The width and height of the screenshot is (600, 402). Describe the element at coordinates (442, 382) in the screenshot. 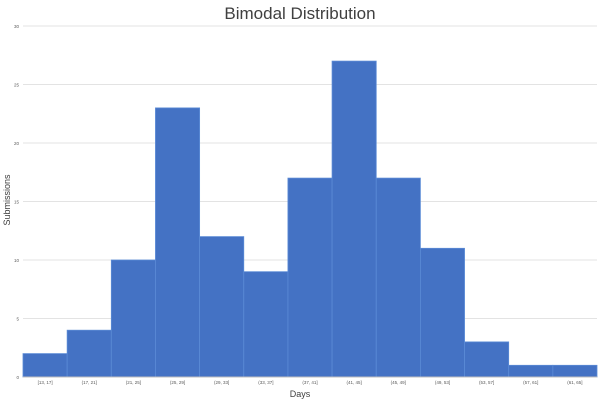

I see `x-tick-label: (49, 53]` at that location.